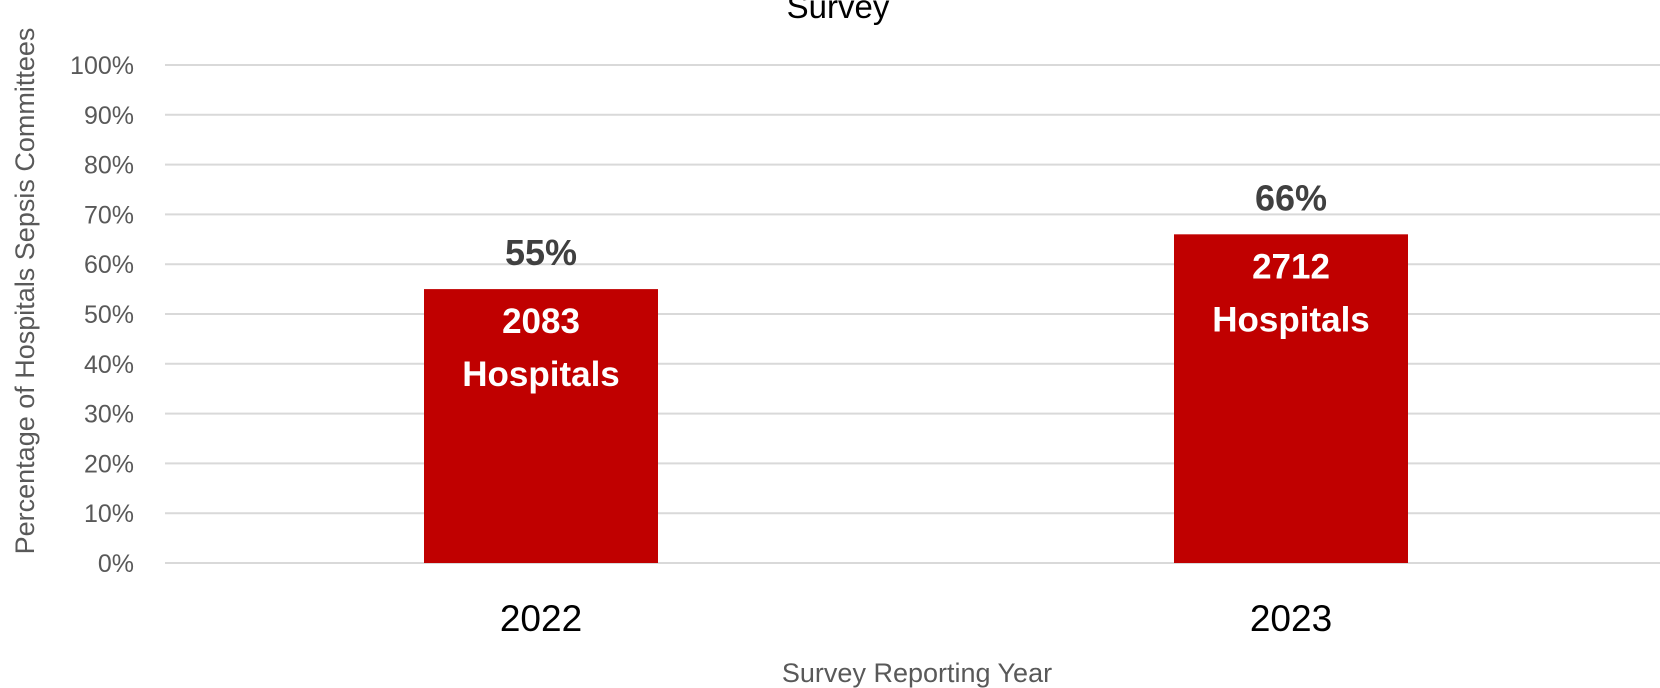  Describe the element at coordinates (838, 12) in the screenshot. I see `chart-title: Survey` at that location.